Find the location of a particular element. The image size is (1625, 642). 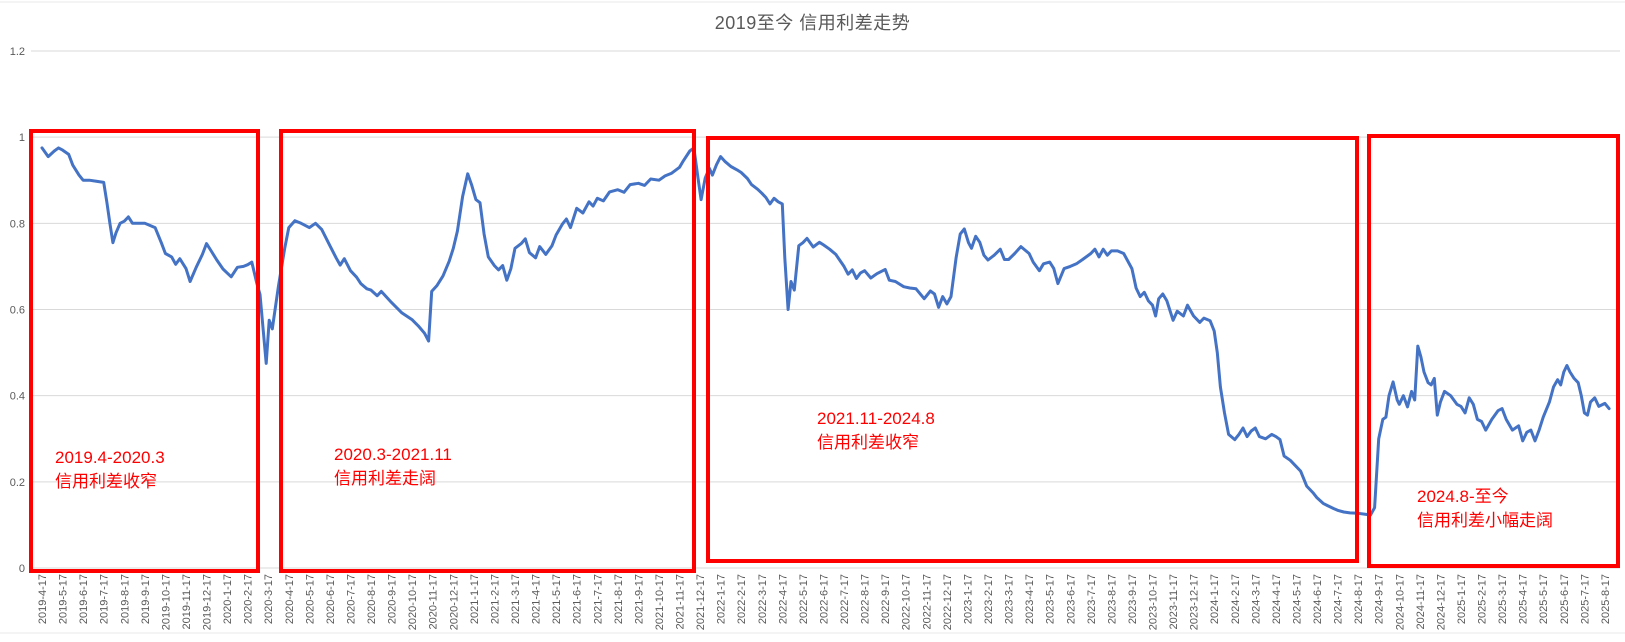

y-axis-tick-label: 0.2 is located at coordinates (17, 483).